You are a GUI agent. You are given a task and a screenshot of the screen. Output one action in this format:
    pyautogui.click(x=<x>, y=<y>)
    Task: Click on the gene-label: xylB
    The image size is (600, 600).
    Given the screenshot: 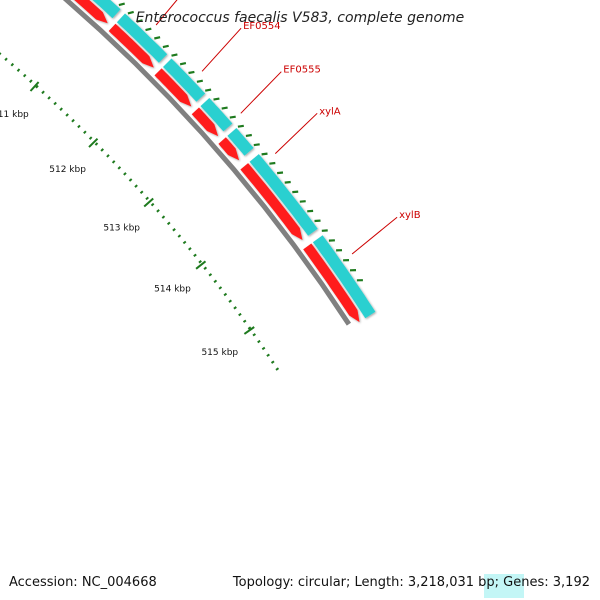 What is the action you would take?
    pyautogui.click(x=410, y=215)
    